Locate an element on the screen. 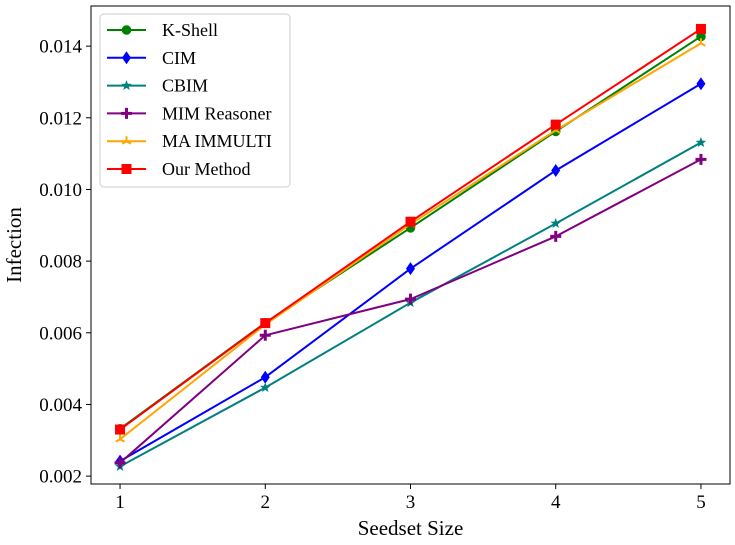 This screenshot has height=545, width=735. x-tick-label: 1 is located at coordinates (120, 502).